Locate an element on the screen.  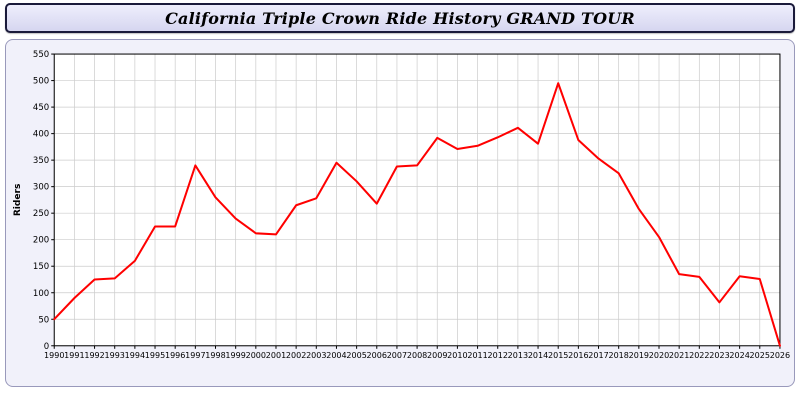
svg-text: 2018 is located at coordinates (618, 355).